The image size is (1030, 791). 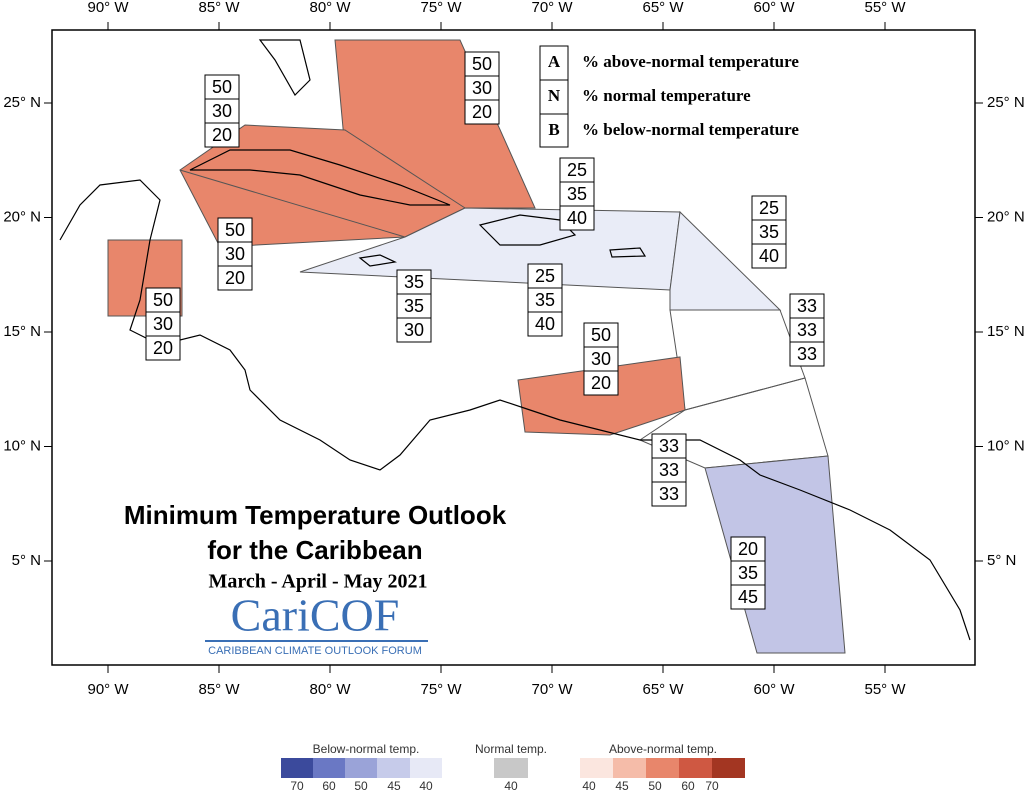 What do you see at coordinates (527, 230) in the screenshot?
I see `coastline-hispaniola` at bounding box center [527, 230].